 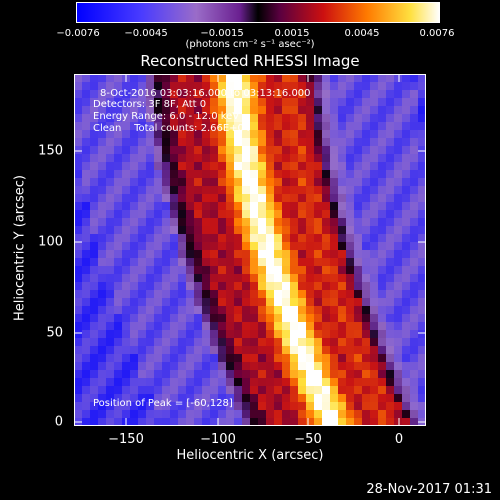 What do you see at coordinates (126, 439) in the screenshot?
I see `x-tick-label: −150` at bounding box center [126, 439].